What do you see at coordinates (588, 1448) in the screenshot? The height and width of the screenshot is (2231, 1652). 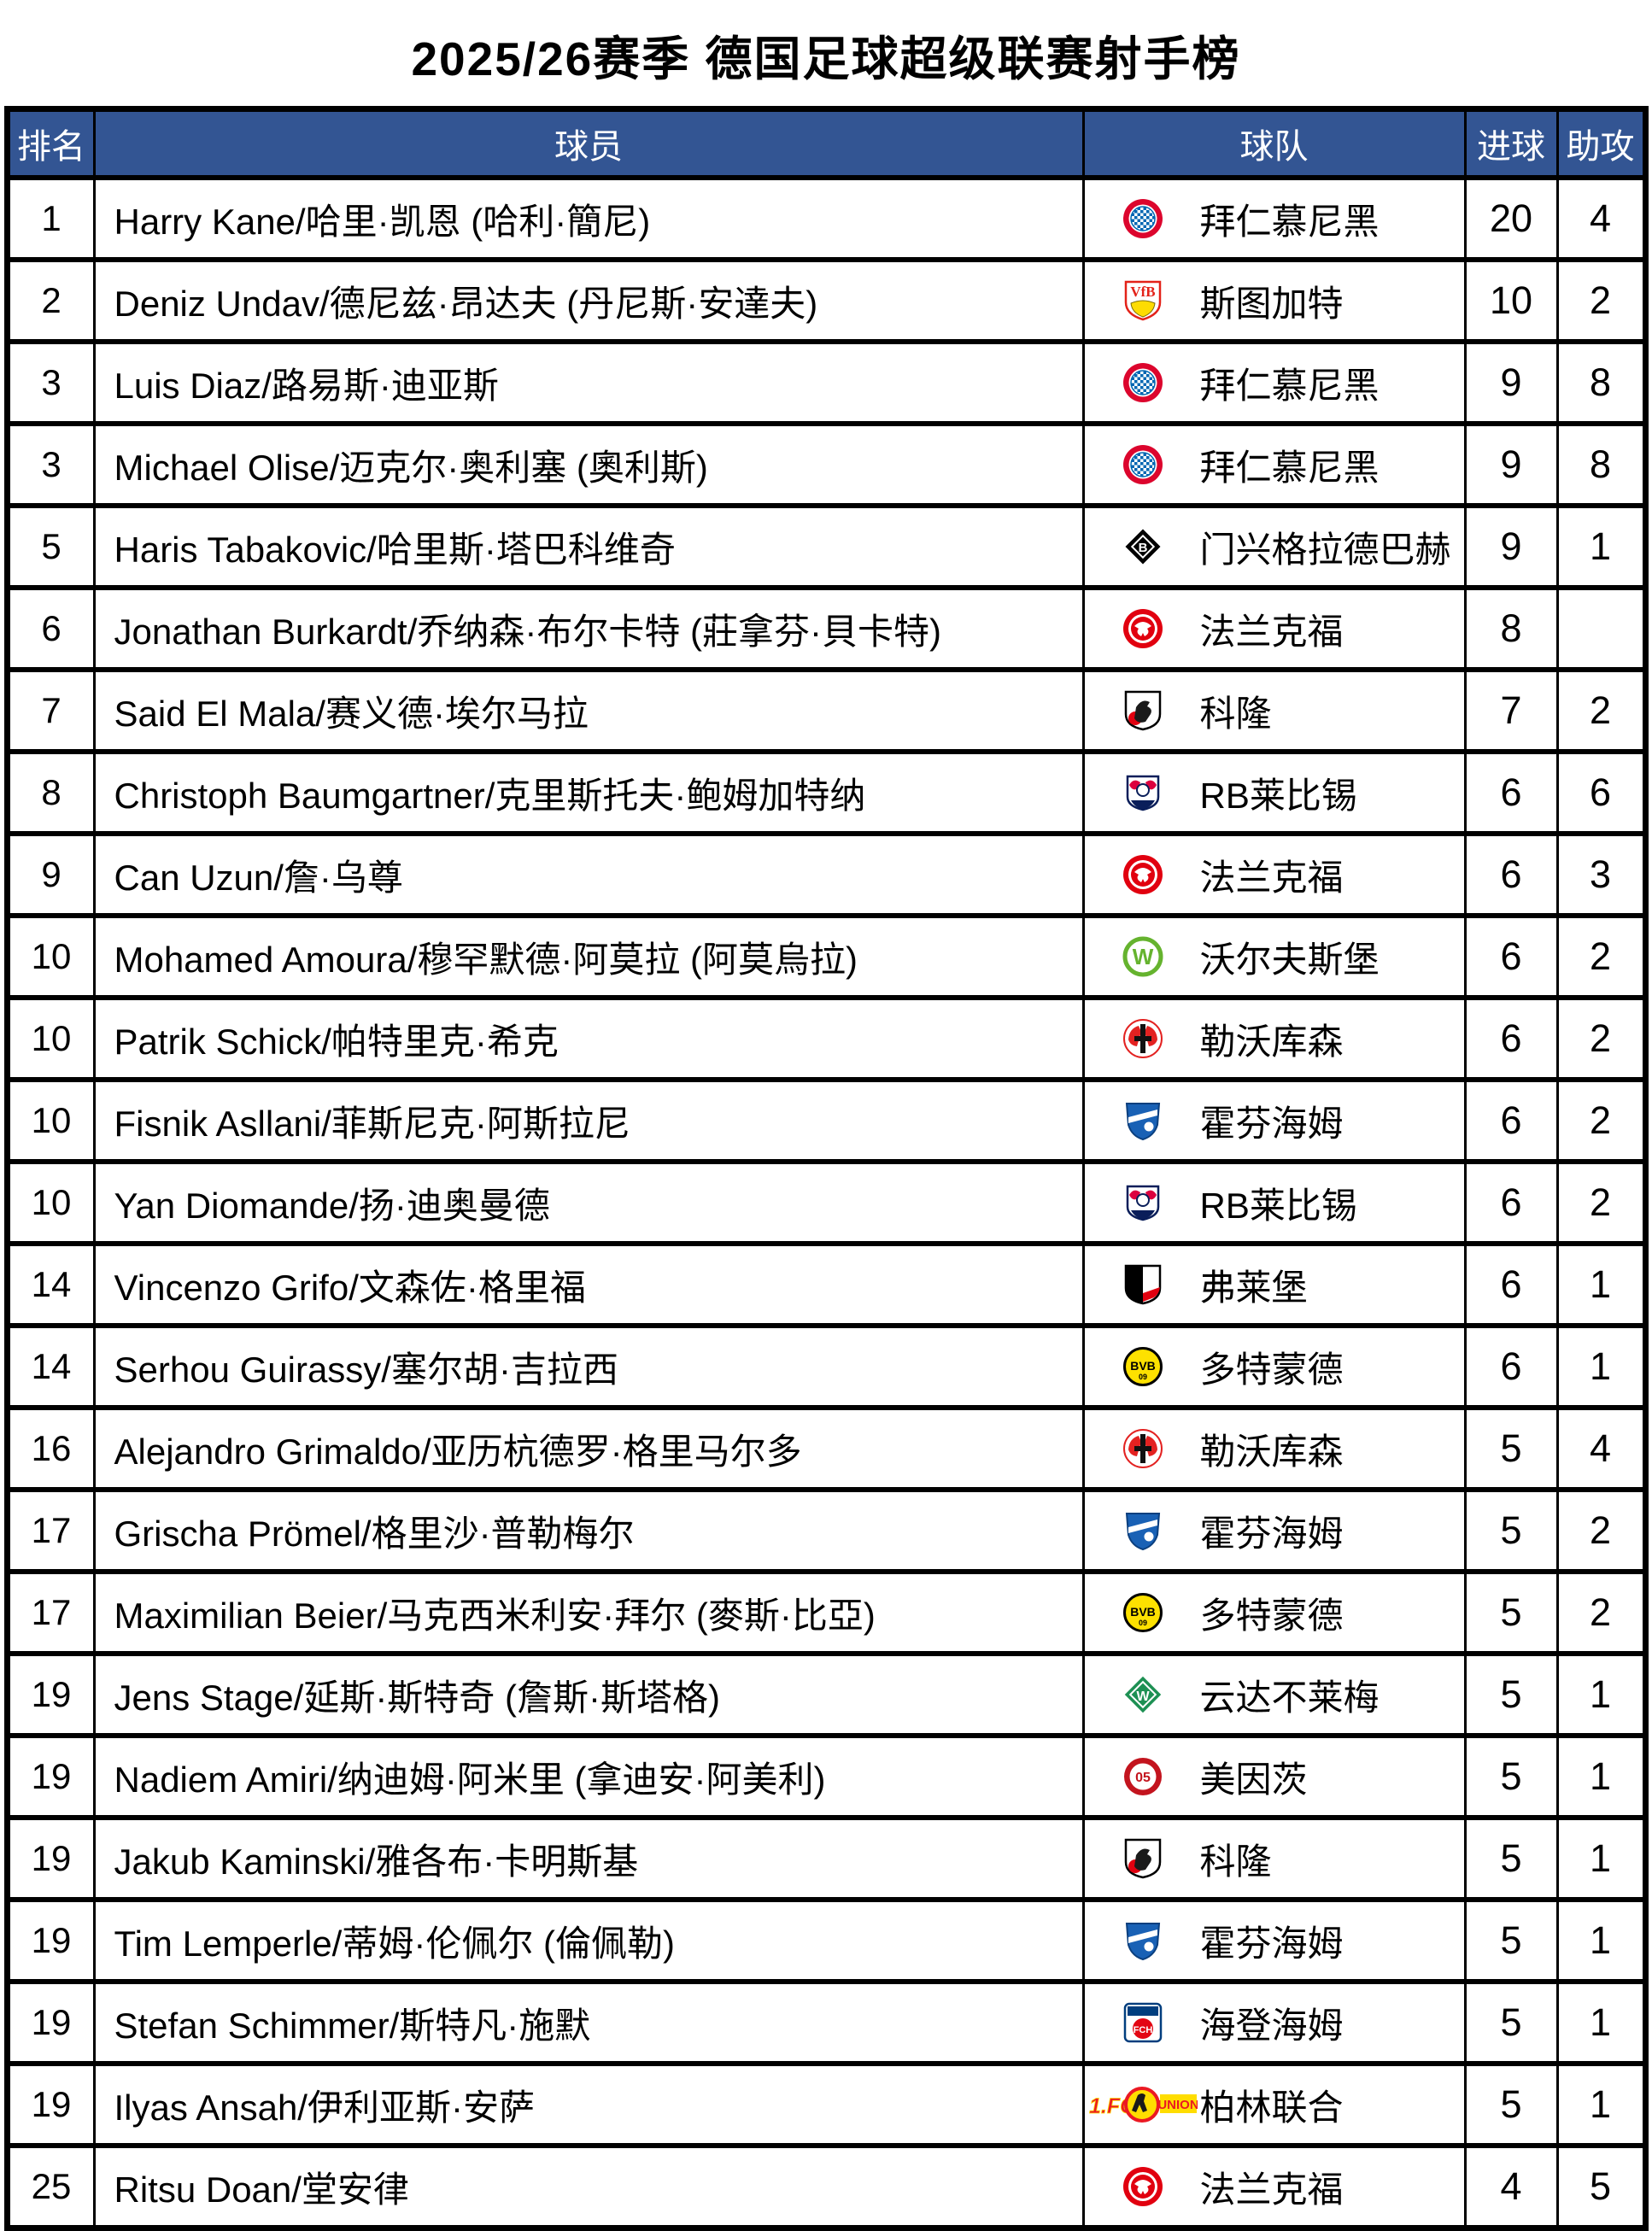 I see `player-cell: Alejandro Grimaldo/亚历杭德罗·格里马尔多` at bounding box center [588, 1448].